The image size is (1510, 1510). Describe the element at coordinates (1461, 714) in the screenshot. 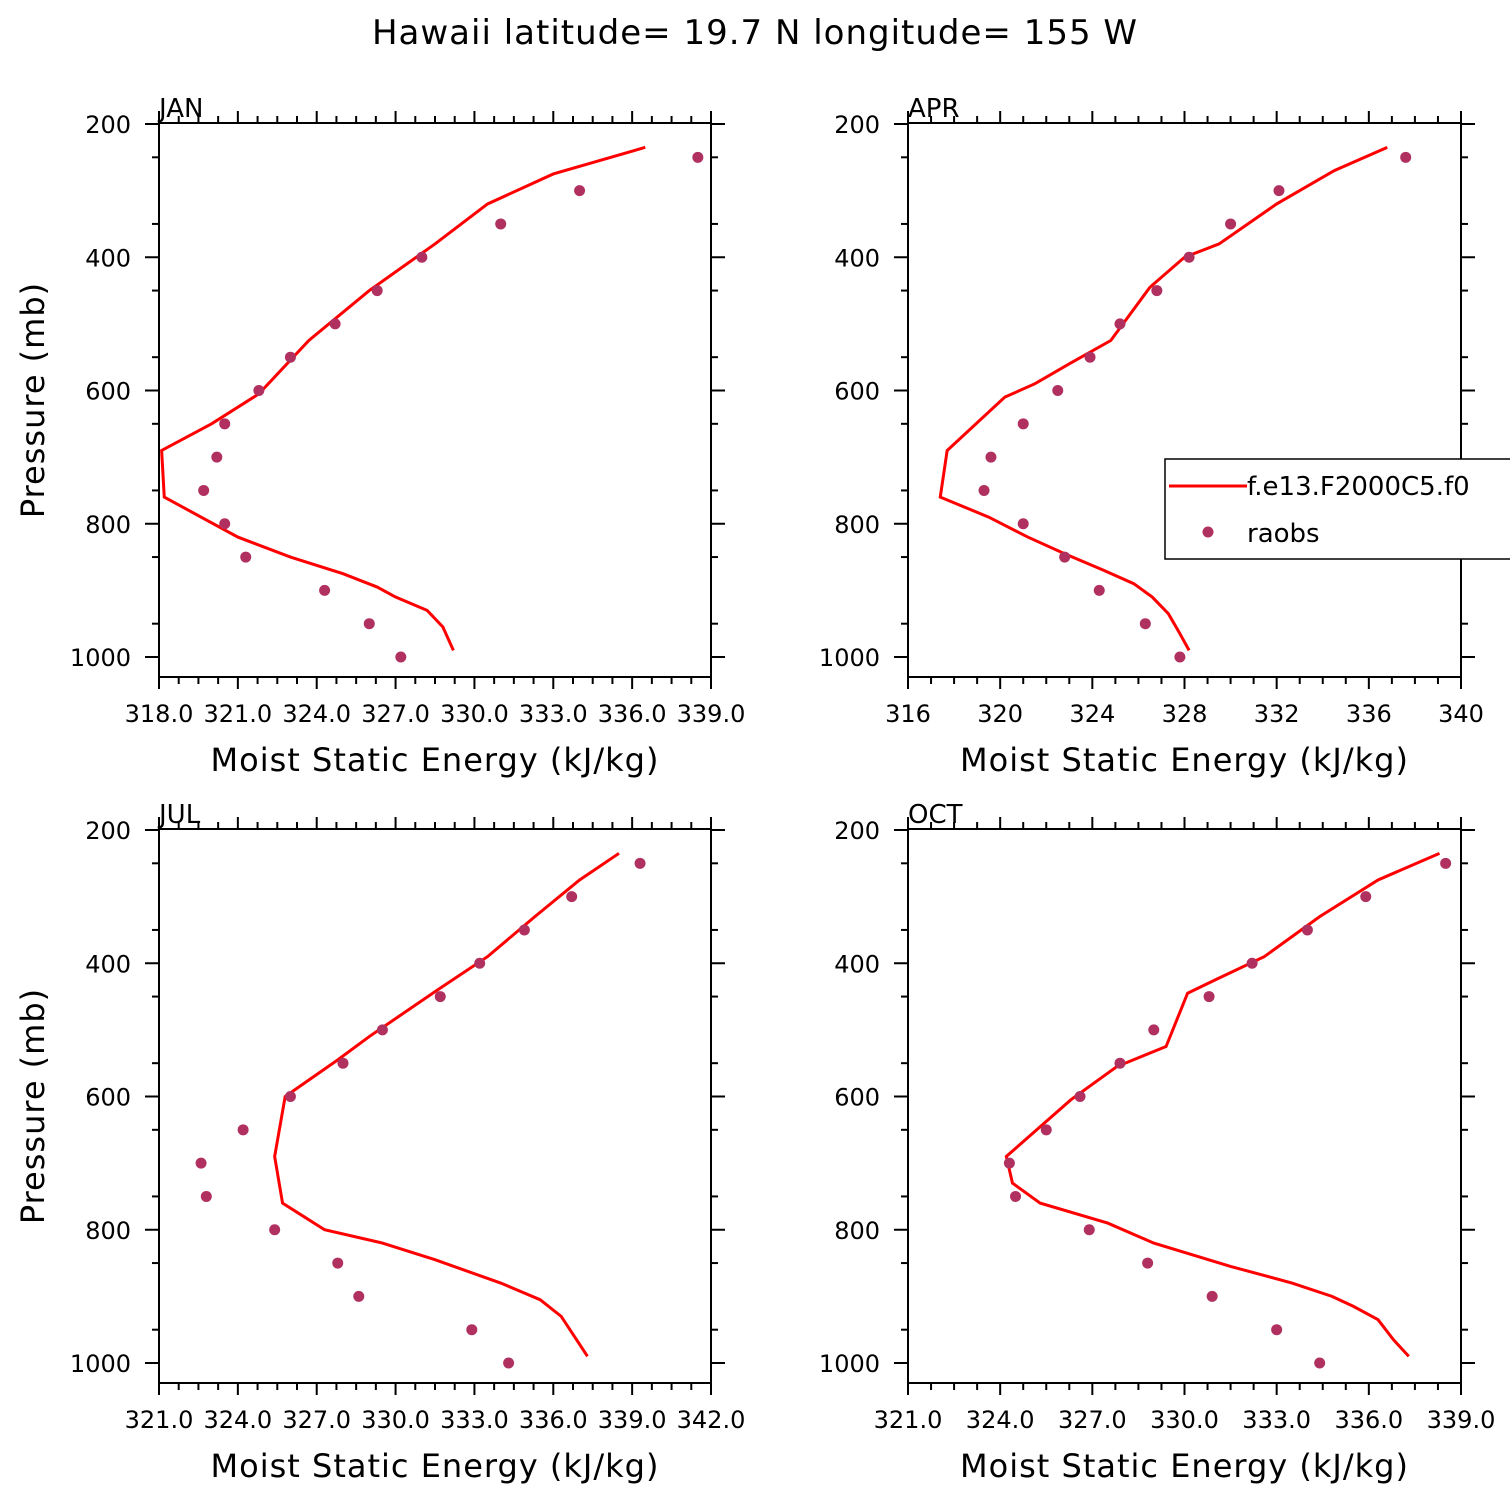

I see `x-tick-label: 340` at that location.